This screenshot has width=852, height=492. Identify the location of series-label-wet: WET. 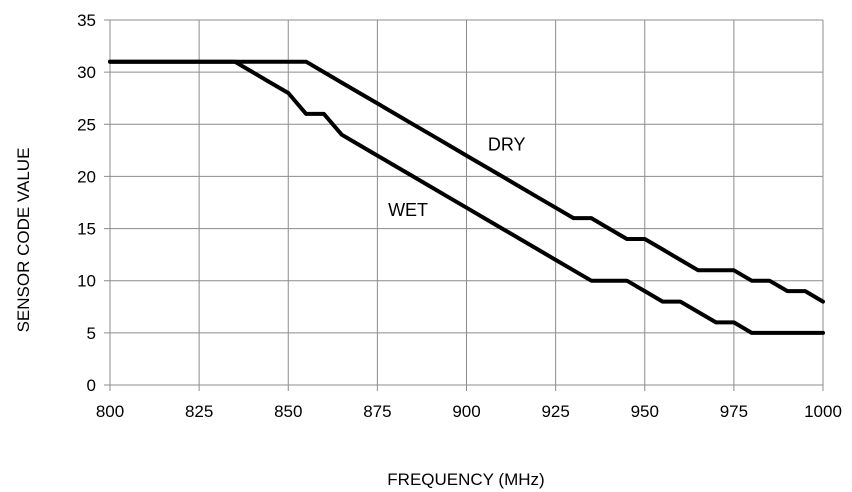
(408, 210).